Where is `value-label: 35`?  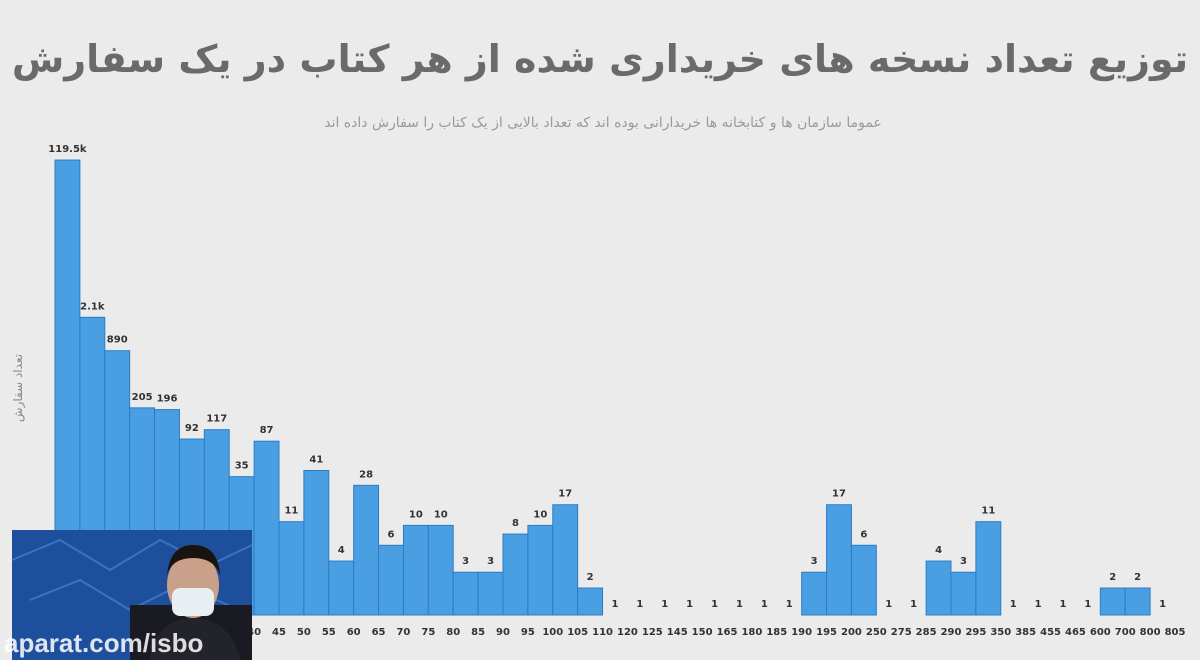 value-label: 35 is located at coordinates (242, 466).